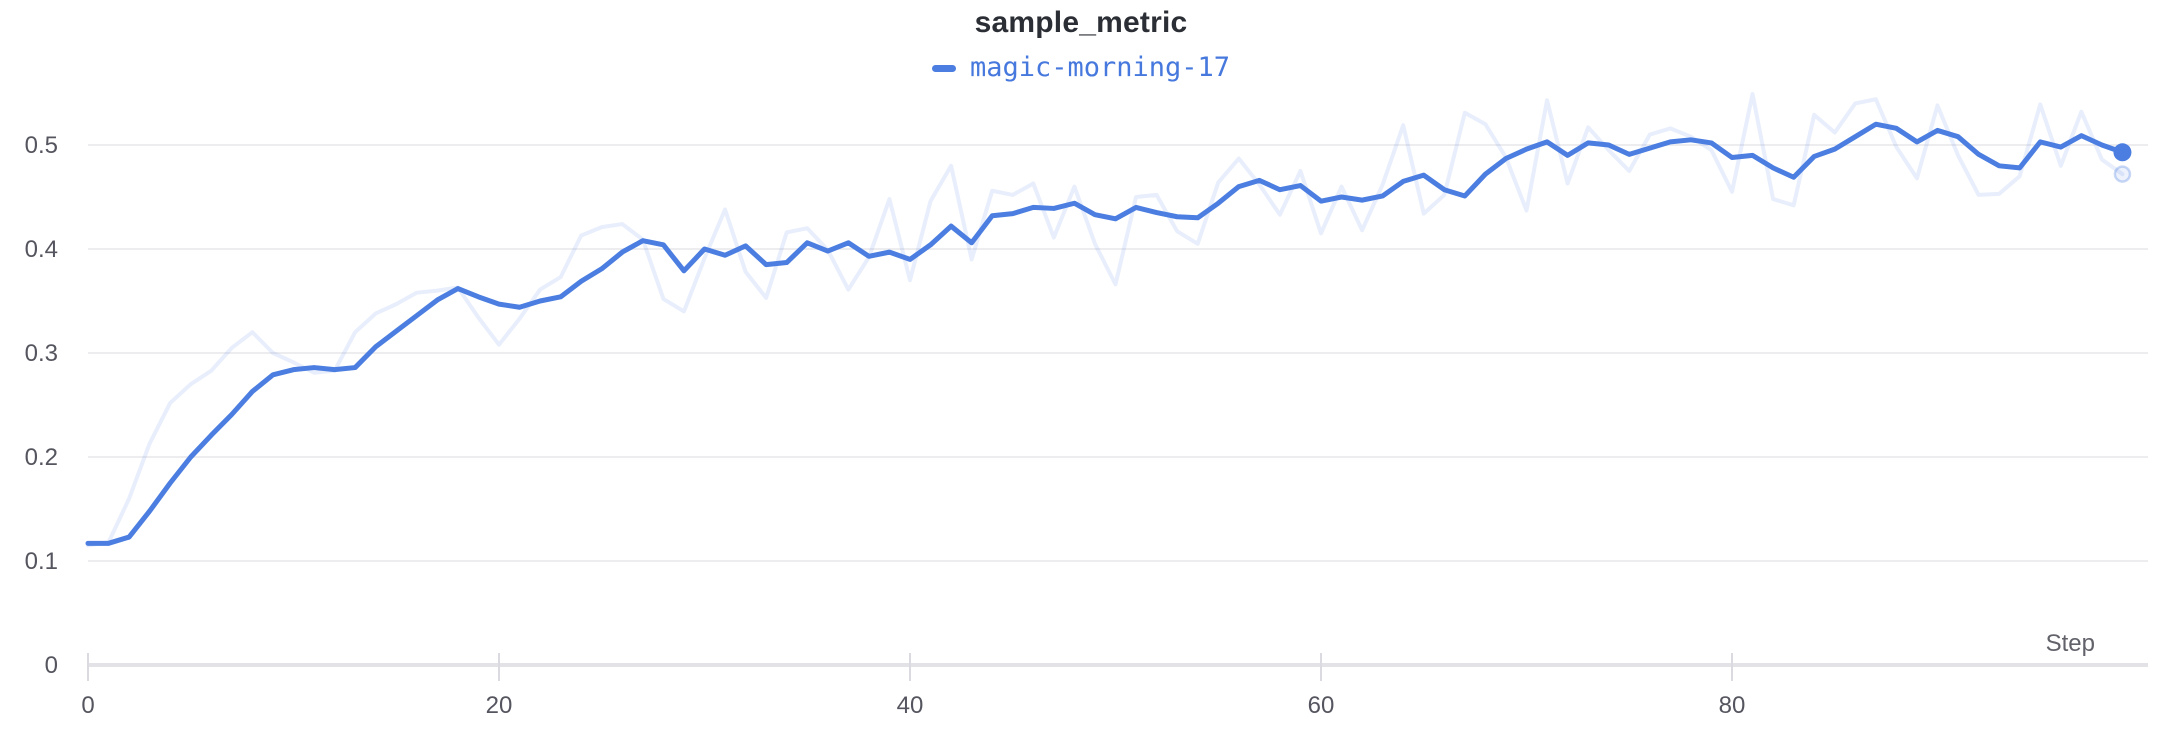 The width and height of the screenshot is (2162, 738). Describe the element at coordinates (1081, 22) in the screenshot. I see `chart-title: sample_metric` at that location.